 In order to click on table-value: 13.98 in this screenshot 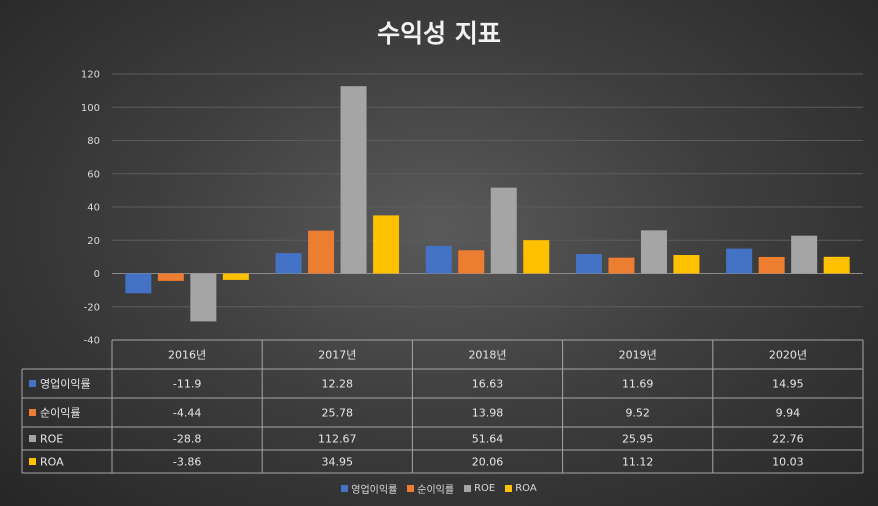, I will do `click(488, 413)`.